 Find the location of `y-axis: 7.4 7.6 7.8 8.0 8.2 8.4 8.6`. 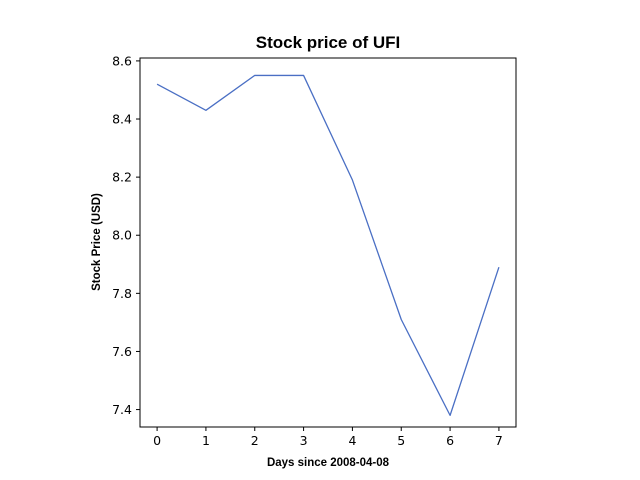

y-axis: 7.4 7.6 7.8 8.0 8.2 8.4 8.6 is located at coordinates (126, 235).